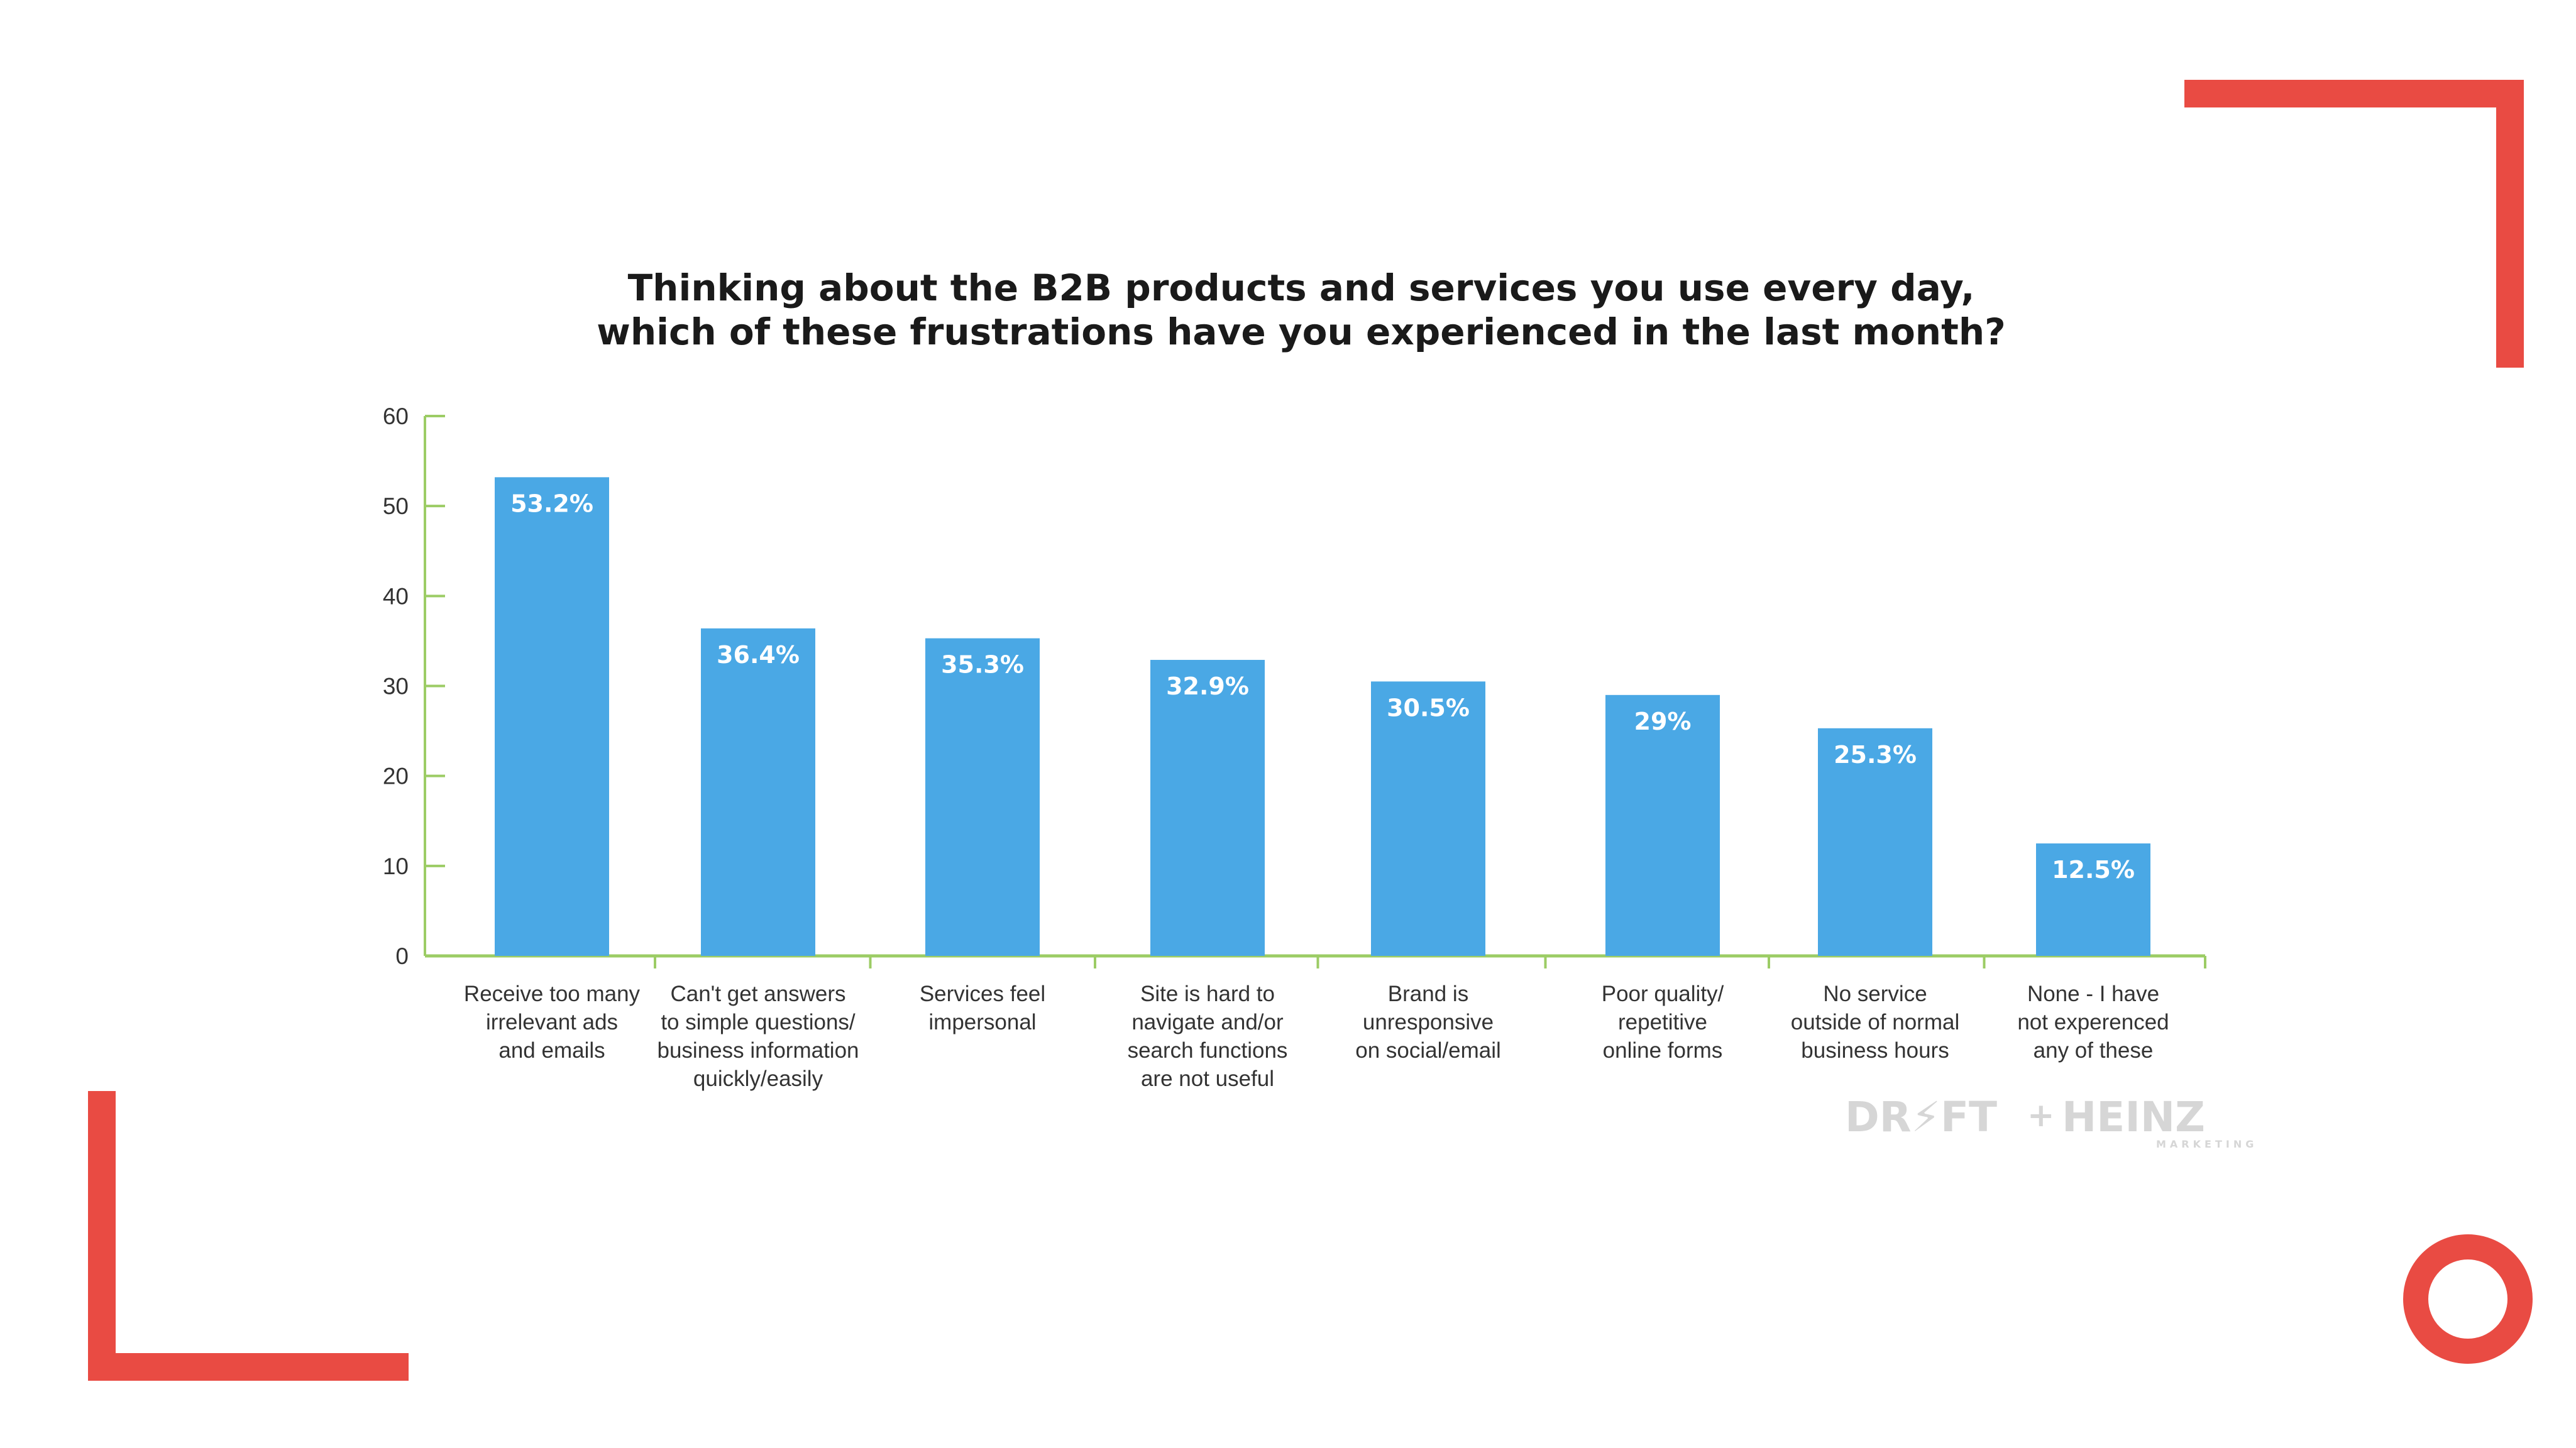 The height and width of the screenshot is (1448, 2576). What do you see at coordinates (758, 1079) in the screenshot?
I see `x-category-label-line: quickly/easily` at bounding box center [758, 1079].